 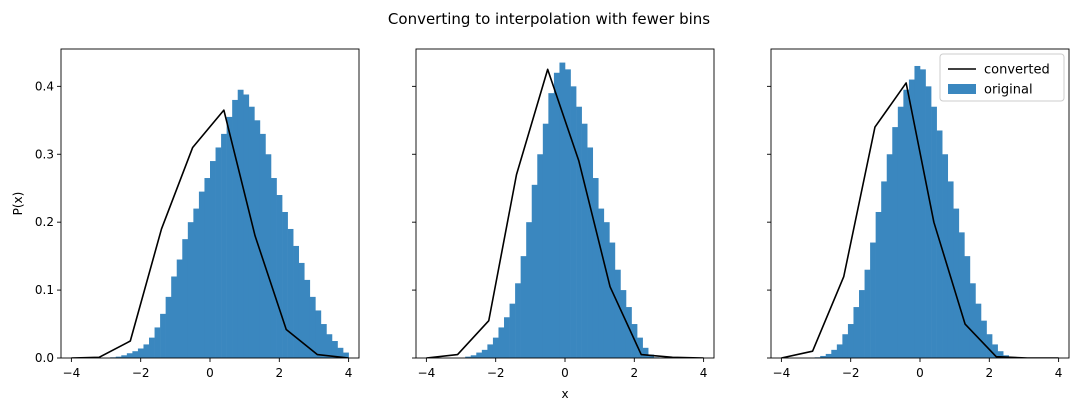 I want to click on y-tick-label: 0.0, so click(x=44, y=358).